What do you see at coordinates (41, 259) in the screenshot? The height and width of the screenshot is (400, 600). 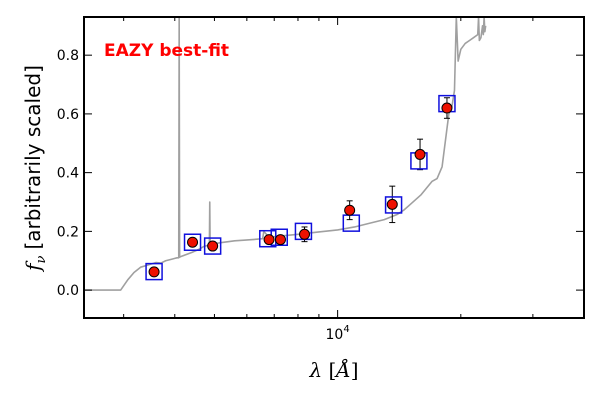 I see `y-axis-label-sub: ν` at bounding box center [41, 259].